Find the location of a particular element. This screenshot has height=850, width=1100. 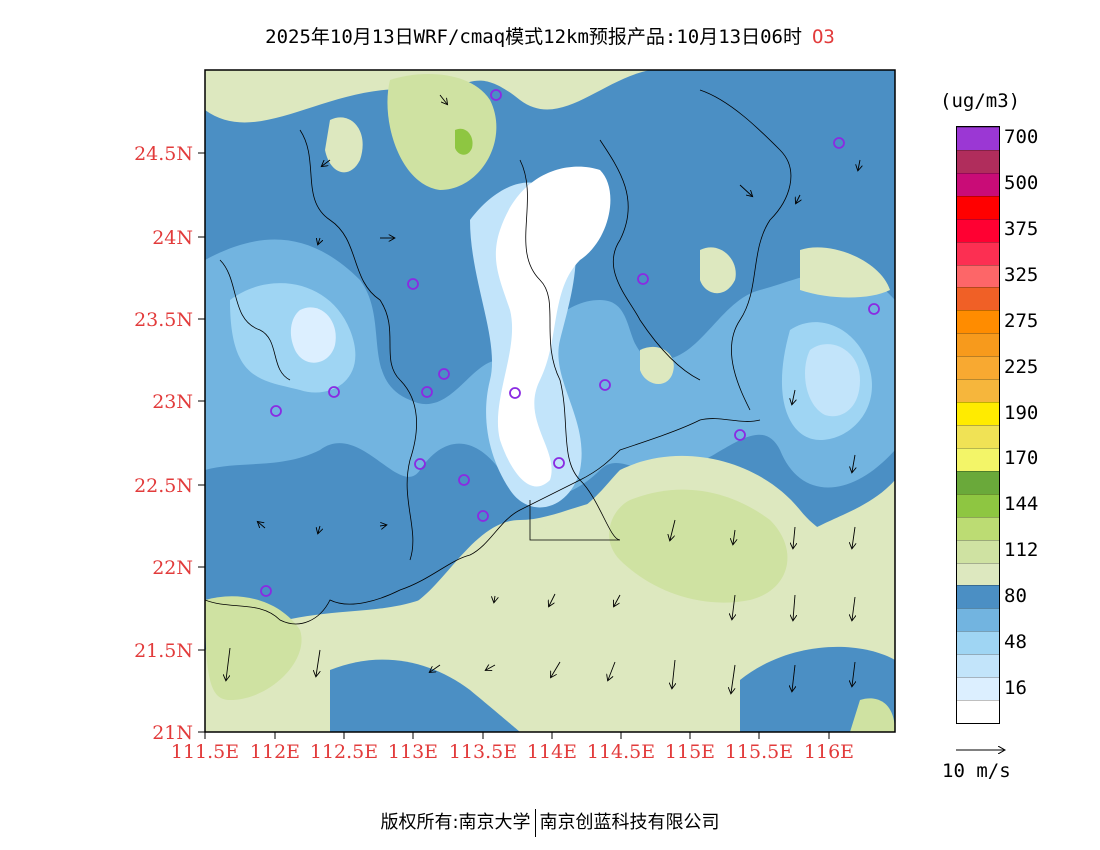

legend-label: 16 is located at coordinates (1015, 687).